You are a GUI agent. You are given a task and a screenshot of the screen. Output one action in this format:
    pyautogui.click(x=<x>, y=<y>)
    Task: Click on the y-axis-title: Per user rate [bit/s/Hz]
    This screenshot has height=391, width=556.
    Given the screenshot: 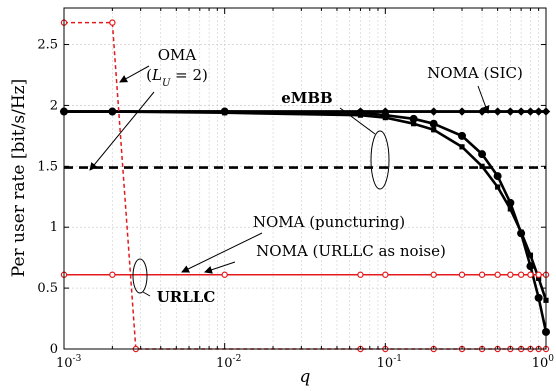 What is the action you would take?
    pyautogui.click(x=19, y=178)
    